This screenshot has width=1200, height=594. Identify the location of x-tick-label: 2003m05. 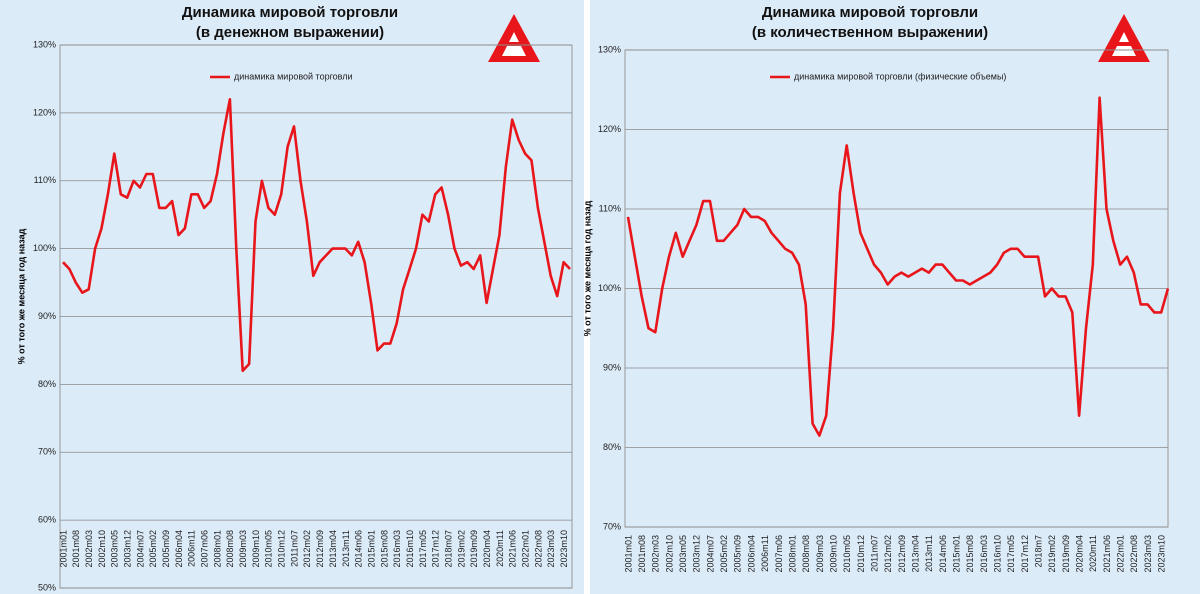
(115, 549).